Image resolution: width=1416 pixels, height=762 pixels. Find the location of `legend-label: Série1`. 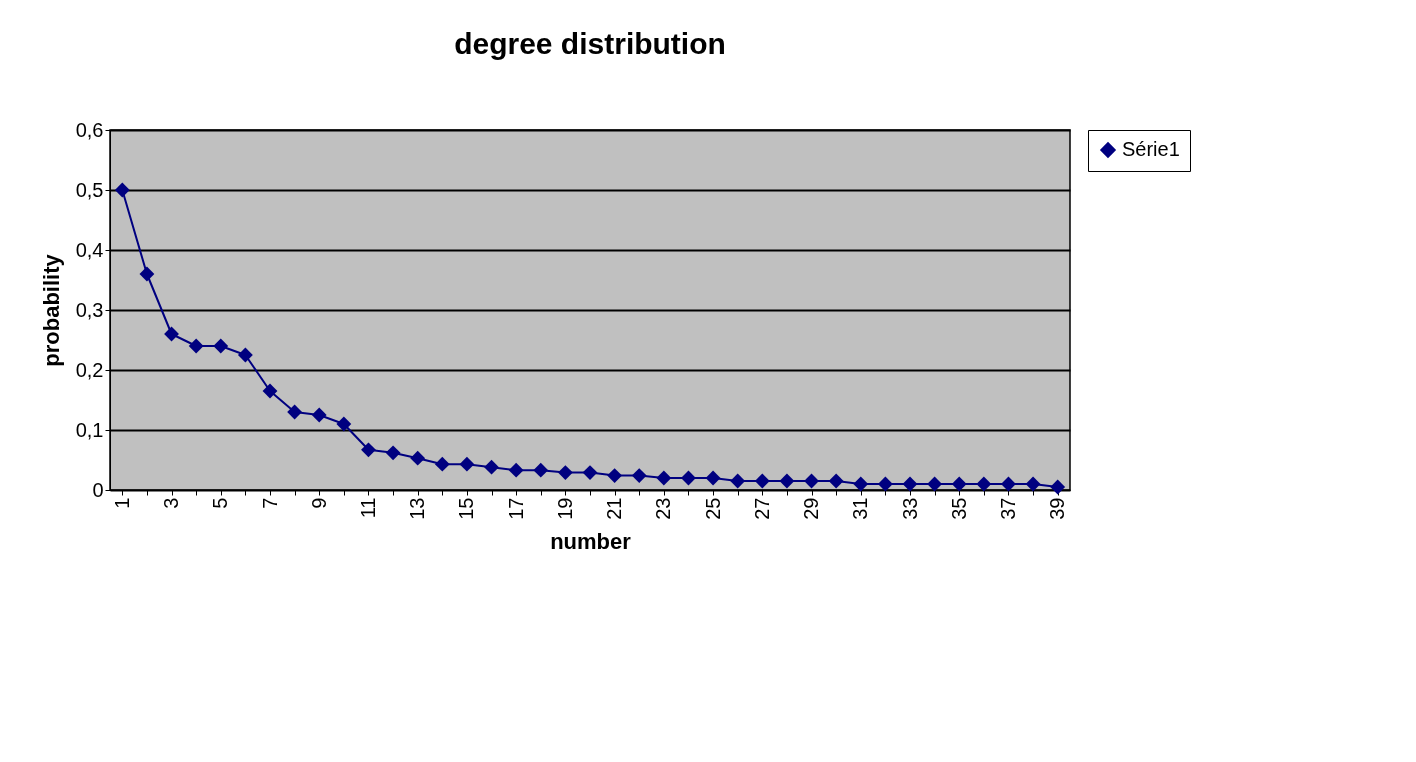

legend-label: Série1 is located at coordinates (1151, 149).